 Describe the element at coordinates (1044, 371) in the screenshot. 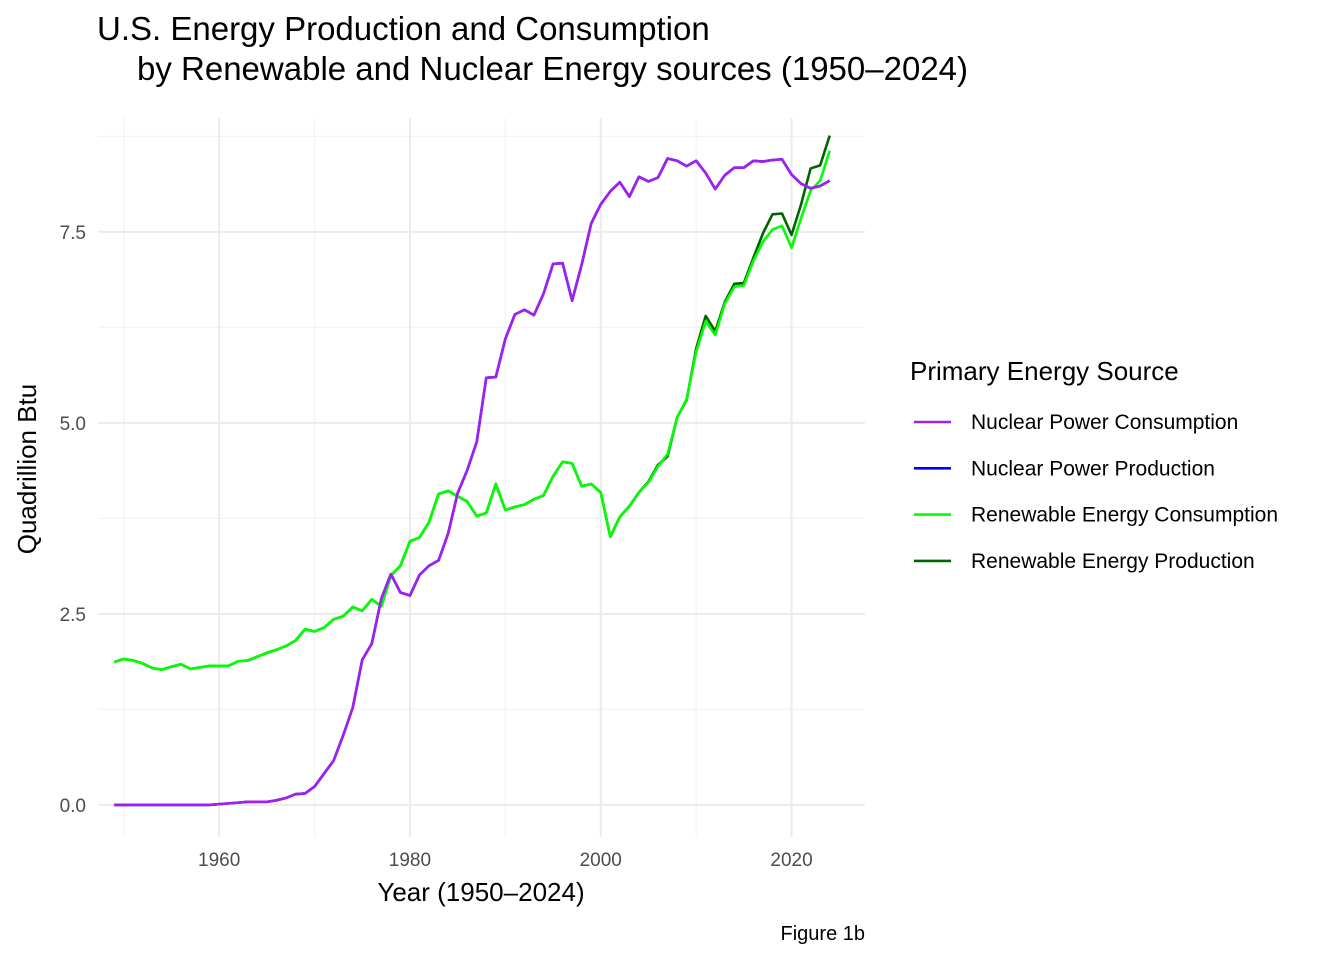

I see `legend-title: Primary Energy Source` at that location.